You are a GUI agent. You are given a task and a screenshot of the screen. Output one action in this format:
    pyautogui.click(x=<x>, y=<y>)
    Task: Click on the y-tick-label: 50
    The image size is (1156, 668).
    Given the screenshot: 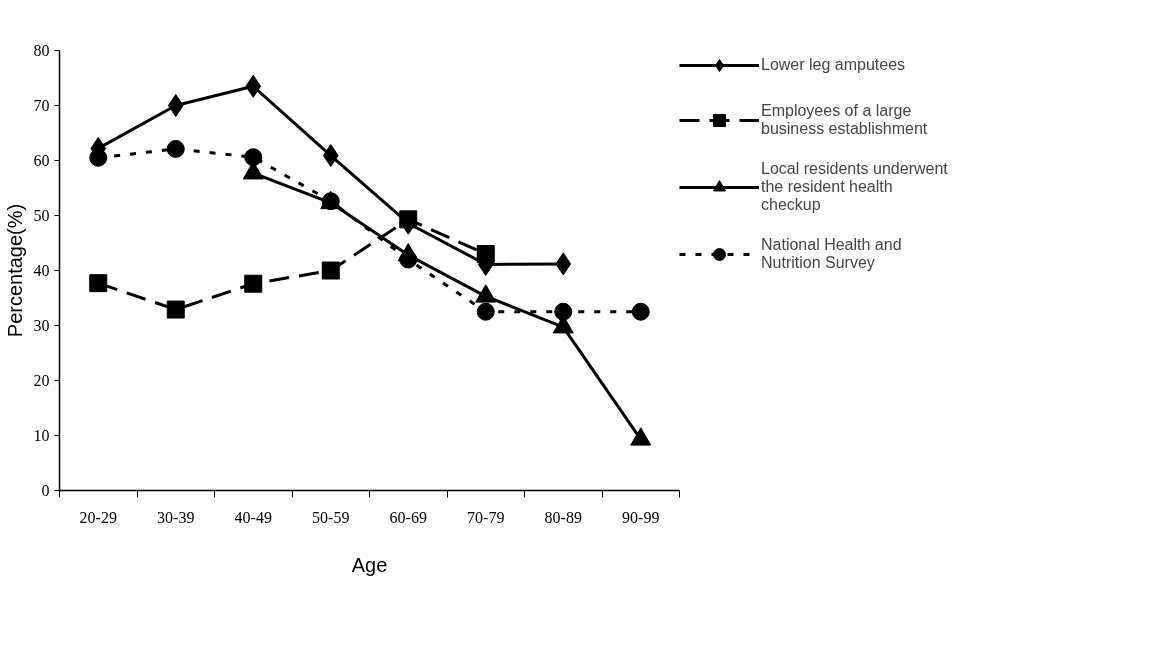 What is the action you would take?
    pyautogui.click(x=41, y=215)
    